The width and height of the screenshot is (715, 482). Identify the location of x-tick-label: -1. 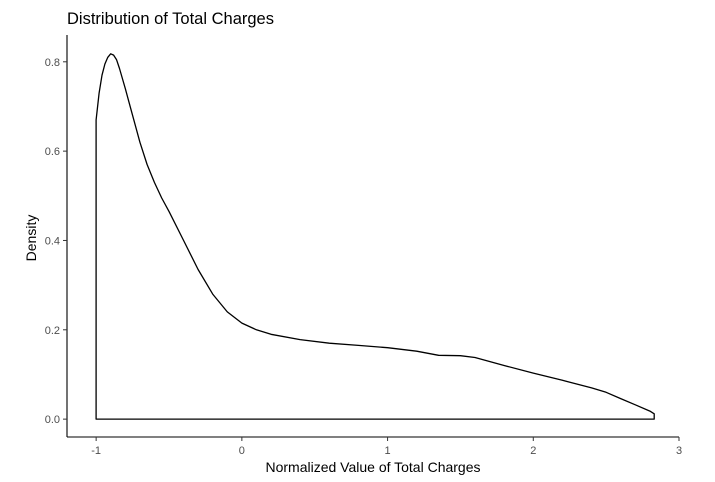
(96, 451).